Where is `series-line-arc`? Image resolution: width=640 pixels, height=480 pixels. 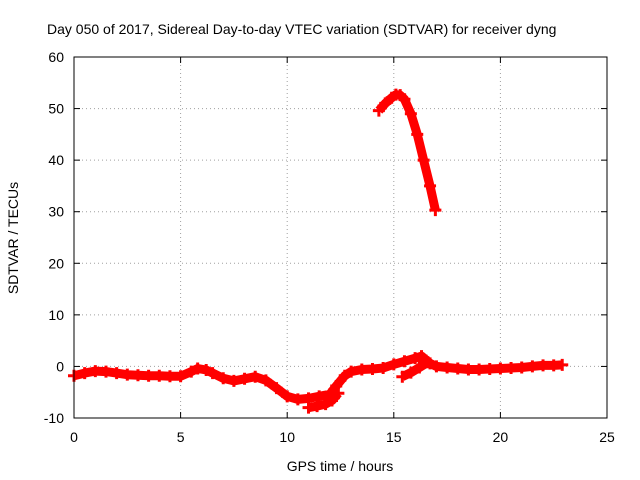
series-line-arc is located at coordinates (407, 151).